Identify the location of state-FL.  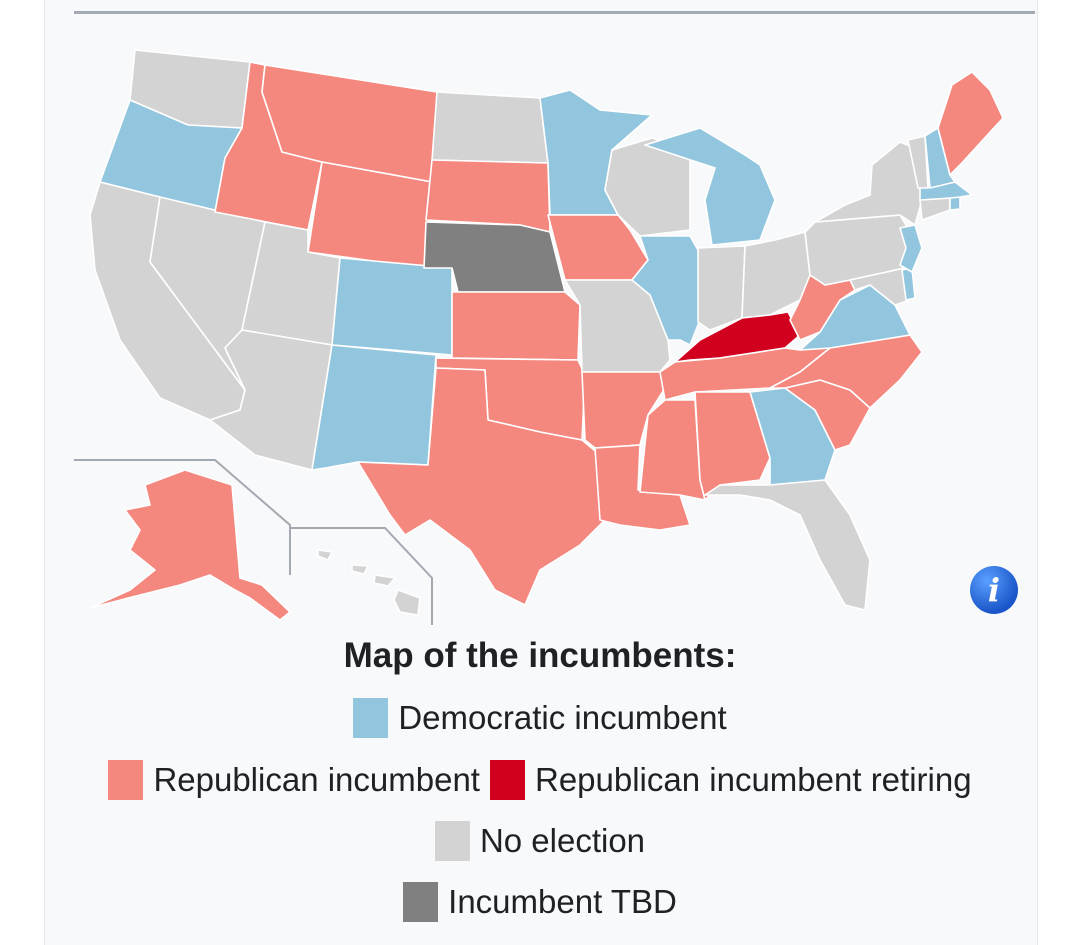
(787, 545).